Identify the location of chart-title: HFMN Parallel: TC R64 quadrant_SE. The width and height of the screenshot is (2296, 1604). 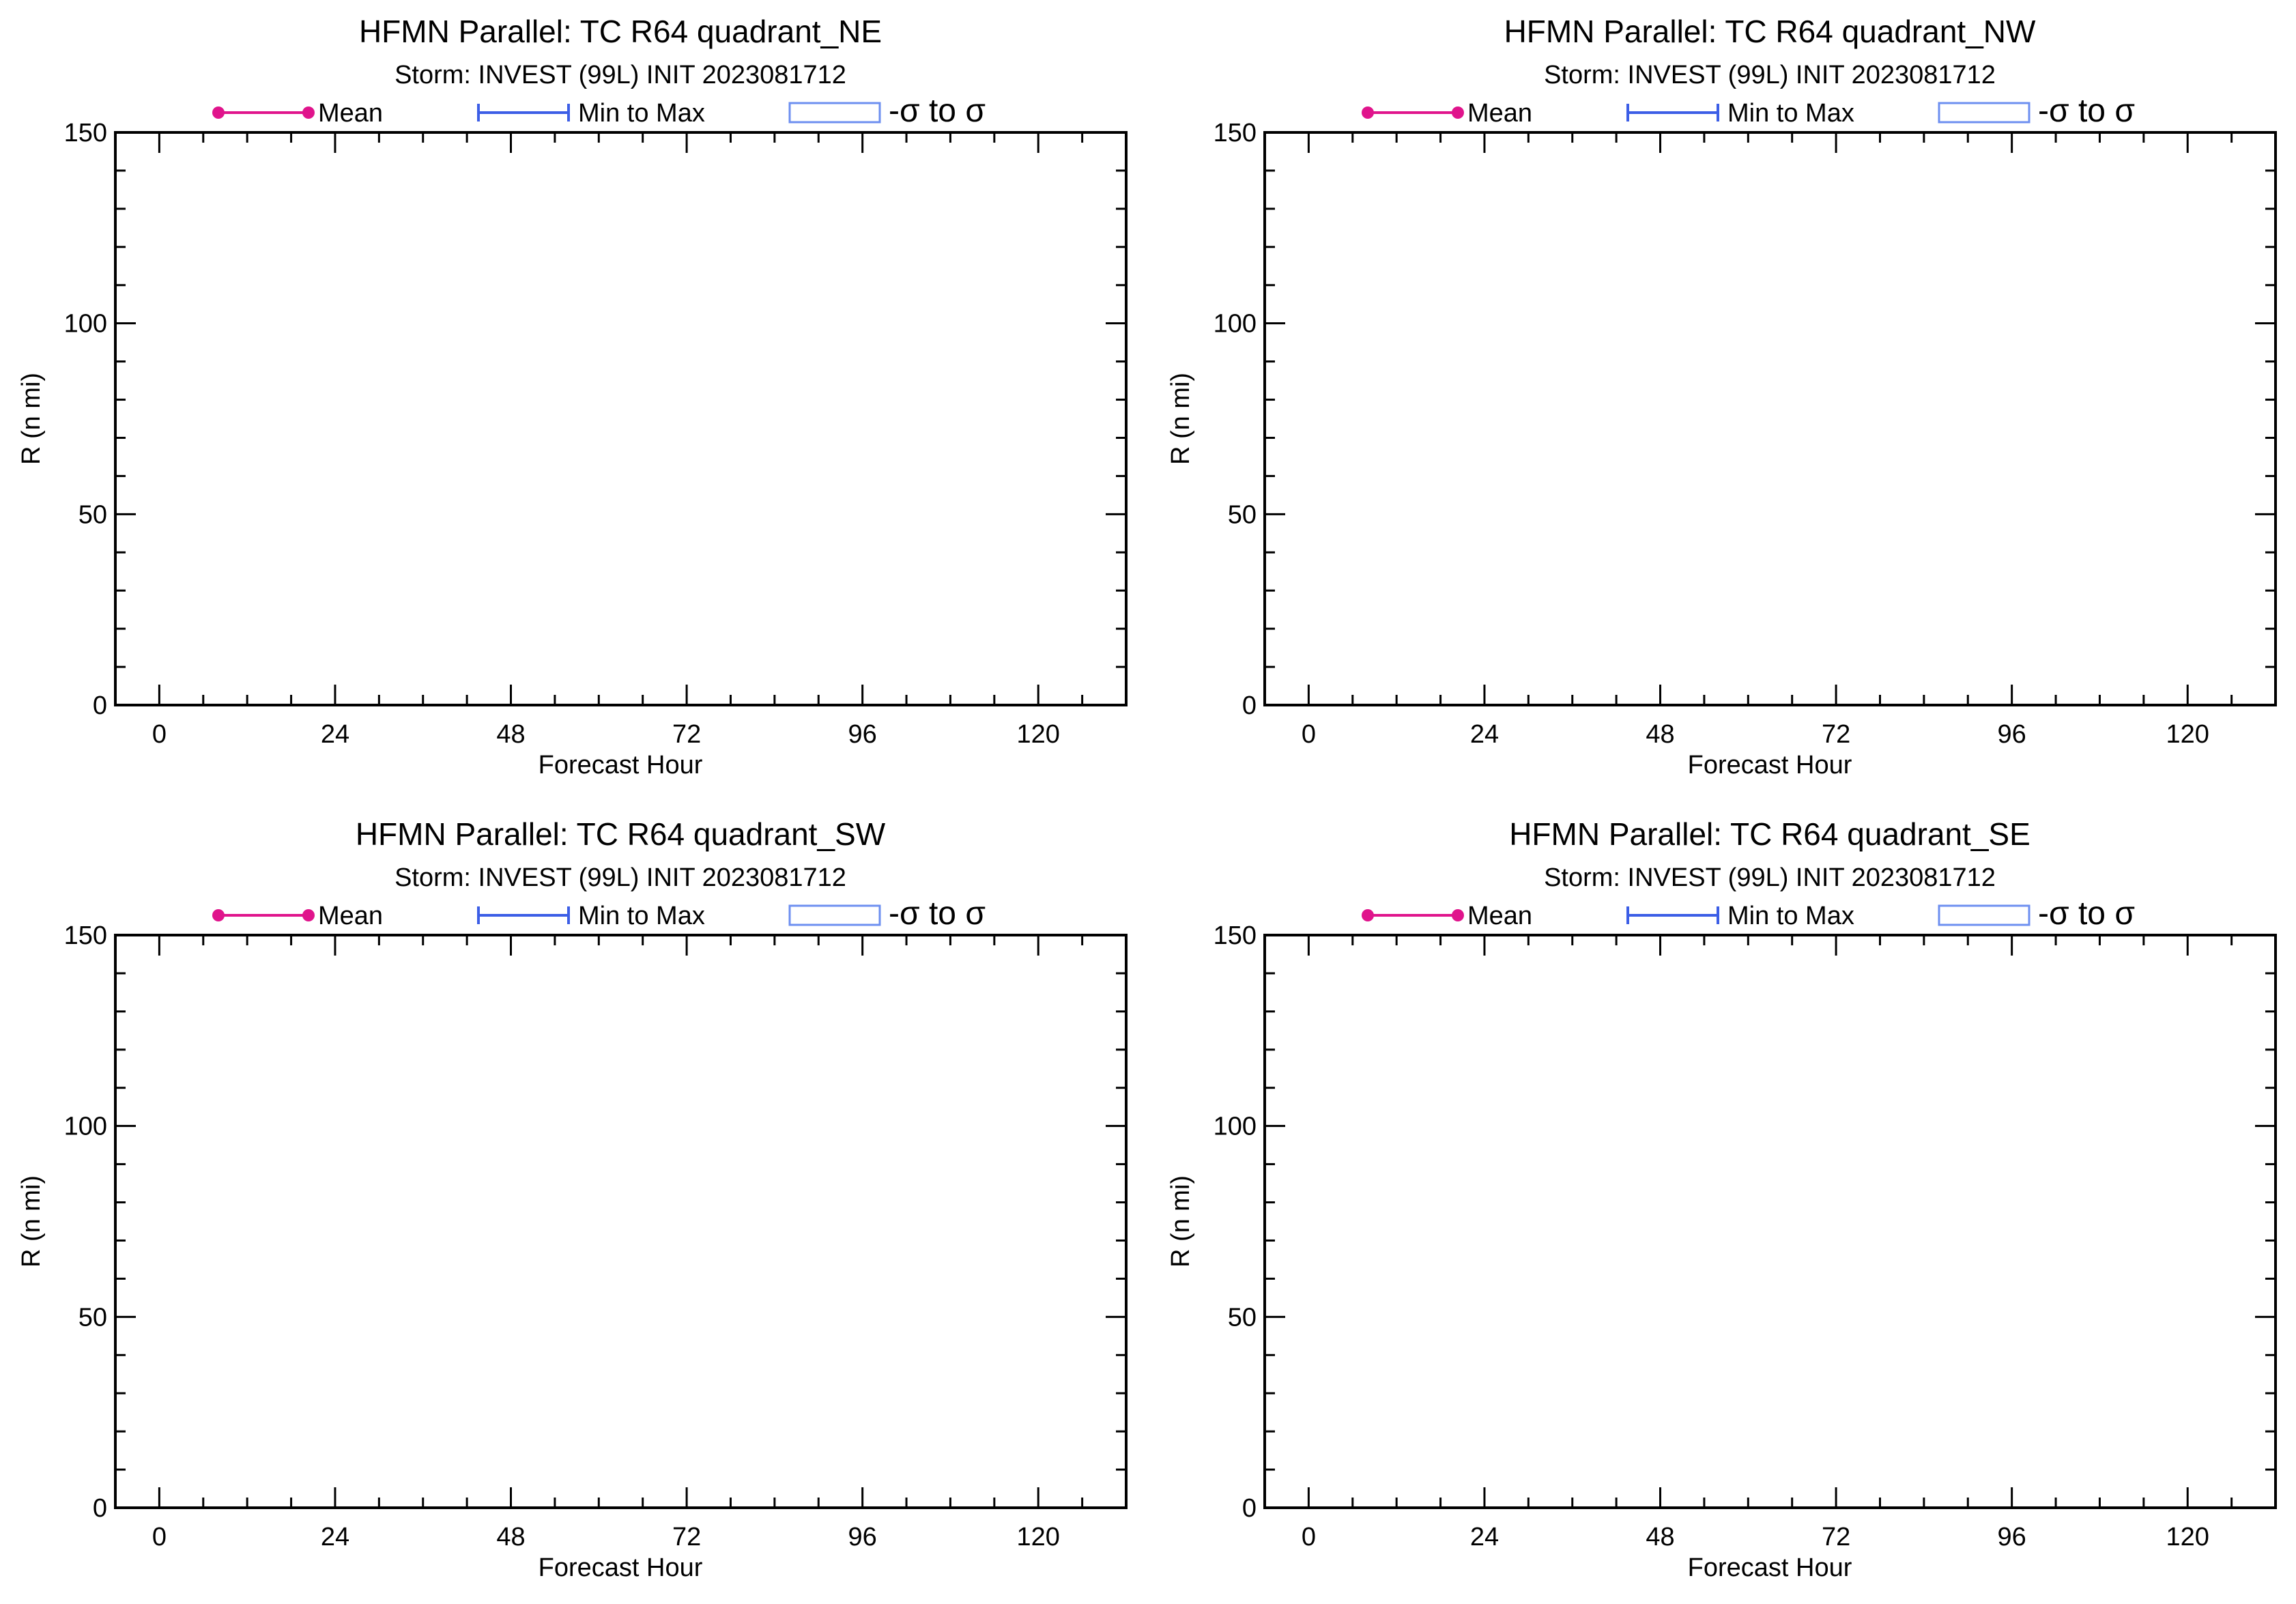
(1770, 834).